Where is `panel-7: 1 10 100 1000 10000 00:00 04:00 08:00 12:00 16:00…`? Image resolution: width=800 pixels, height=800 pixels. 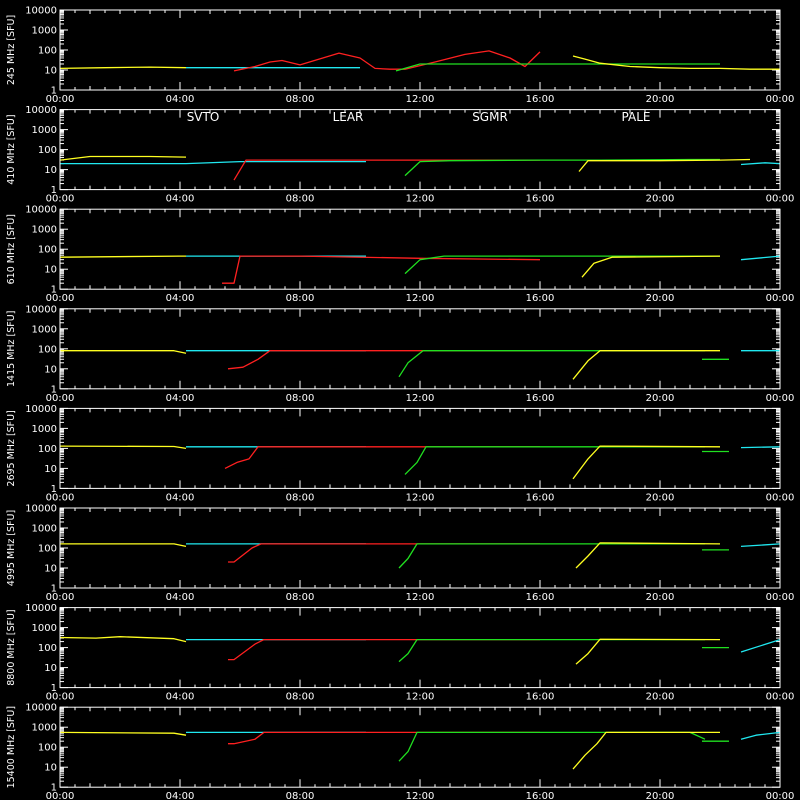
panel-7: 1 10 100 1000 10000 00:00 04:00 08:00 12:00 16:00… is located at coordinates (400, 653).